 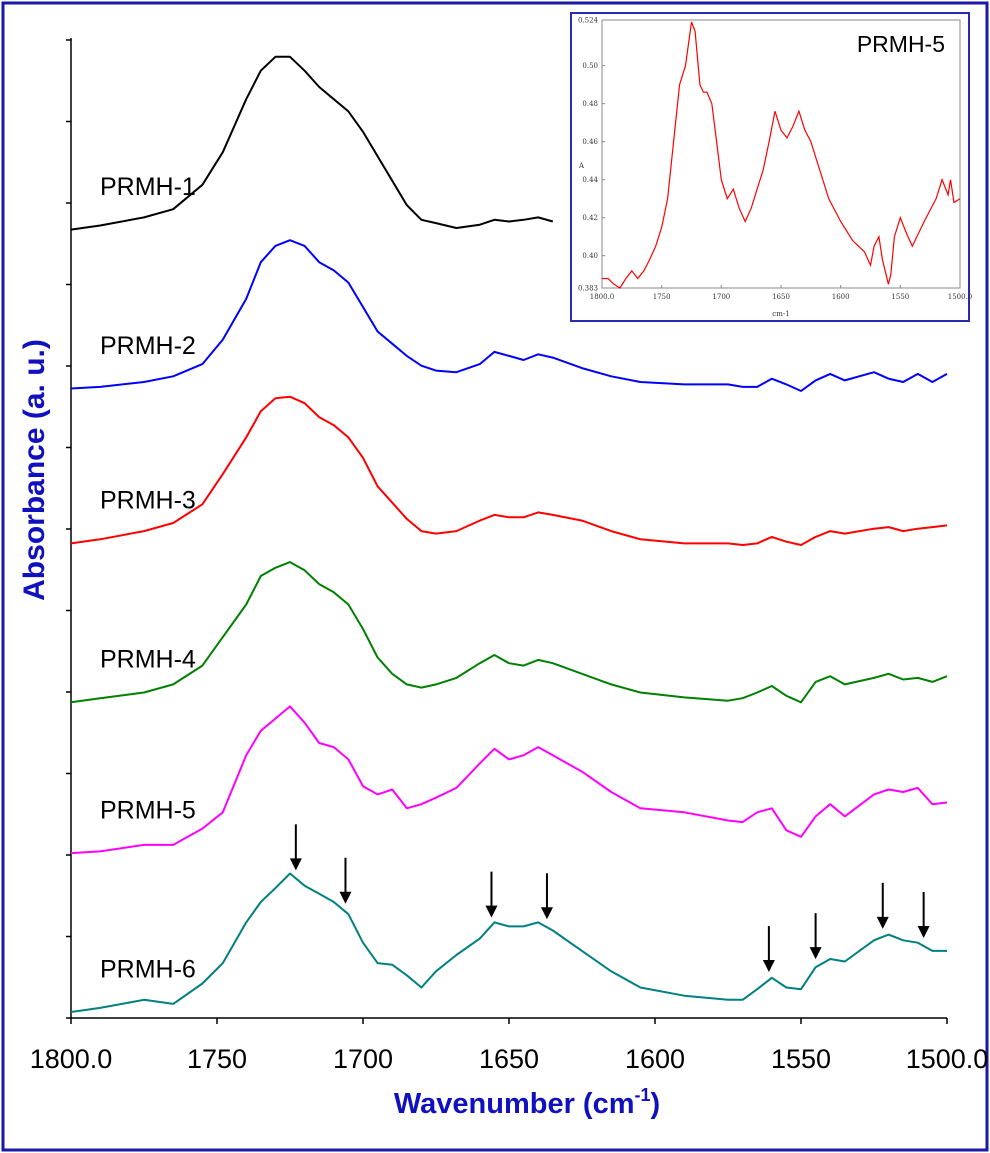 I want to click on inset-x-ticks: 1800.0 1750 1700 1650 1600 1550 1500.0, so click(x=781, y=293).